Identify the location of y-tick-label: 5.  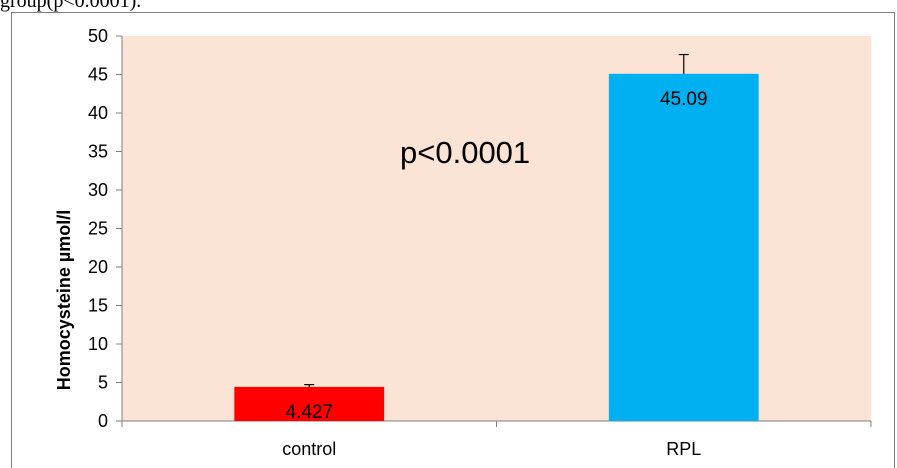
(103, 383).